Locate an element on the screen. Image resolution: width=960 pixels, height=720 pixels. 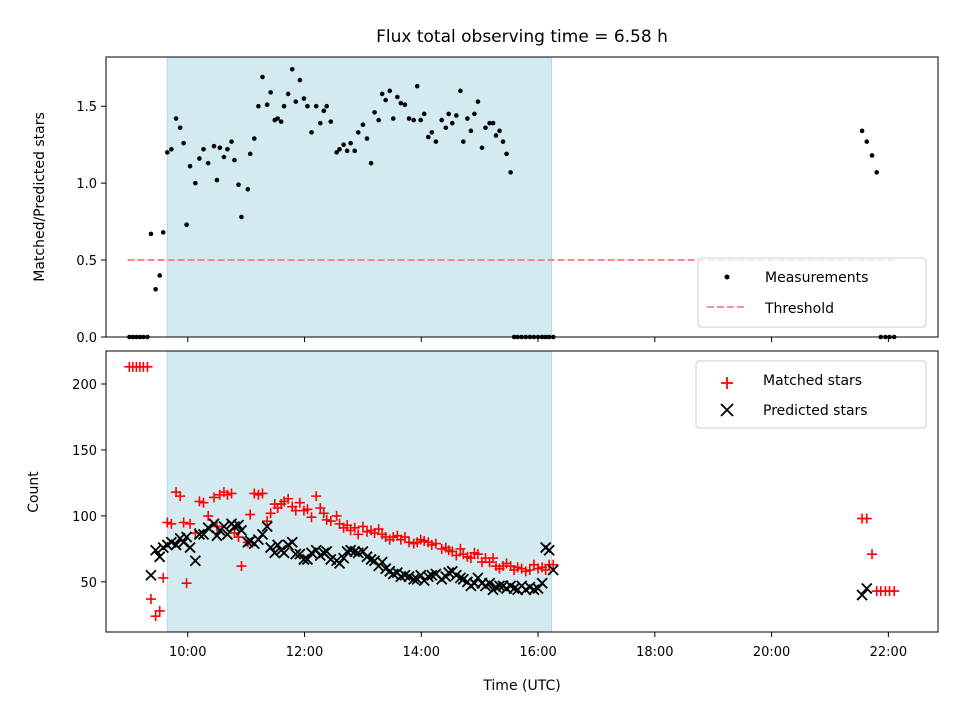
y-tick-label: 1.0 is located at coordinates (86, 184).